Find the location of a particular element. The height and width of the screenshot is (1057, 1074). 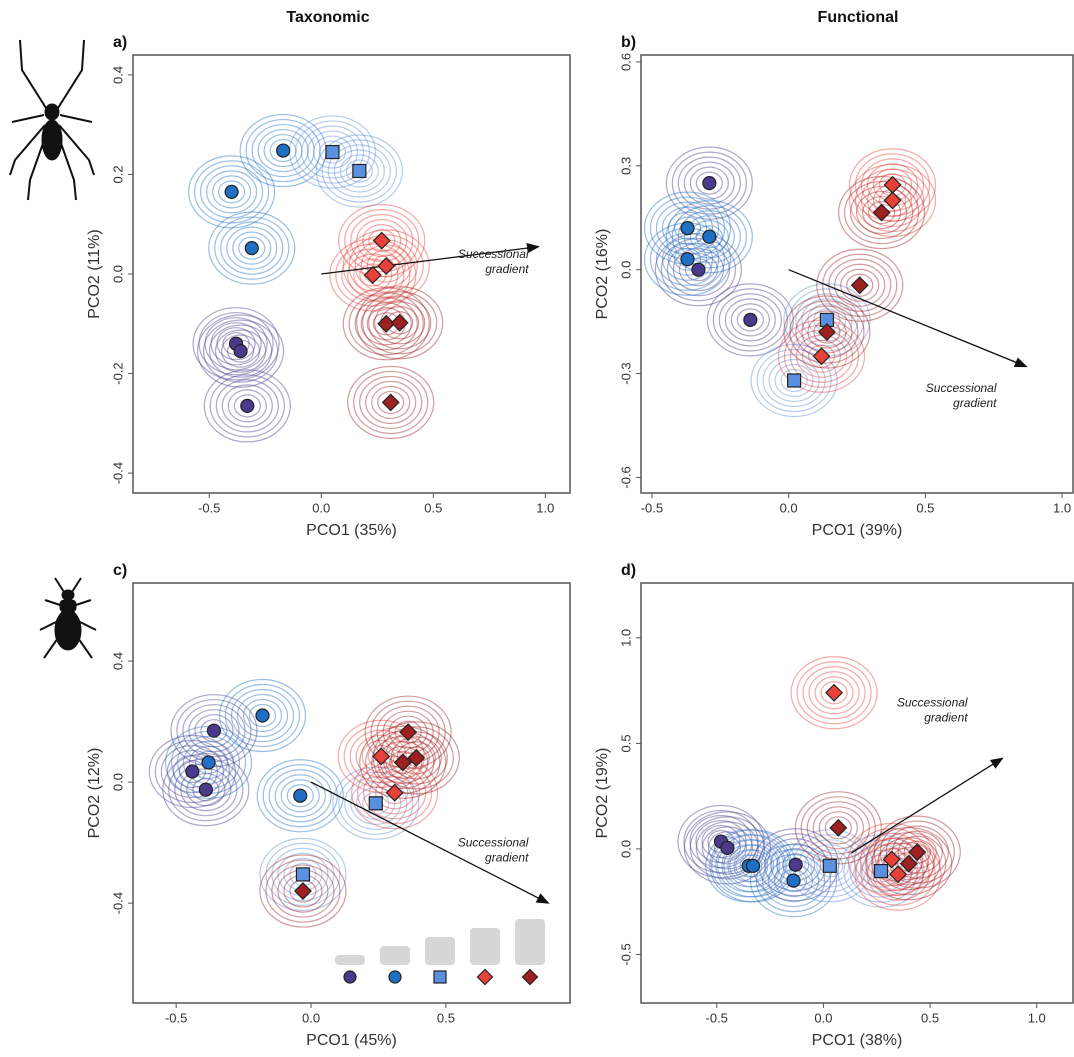

y-axis-label: PCO2 (16%) is located at coordinates (602, 274).